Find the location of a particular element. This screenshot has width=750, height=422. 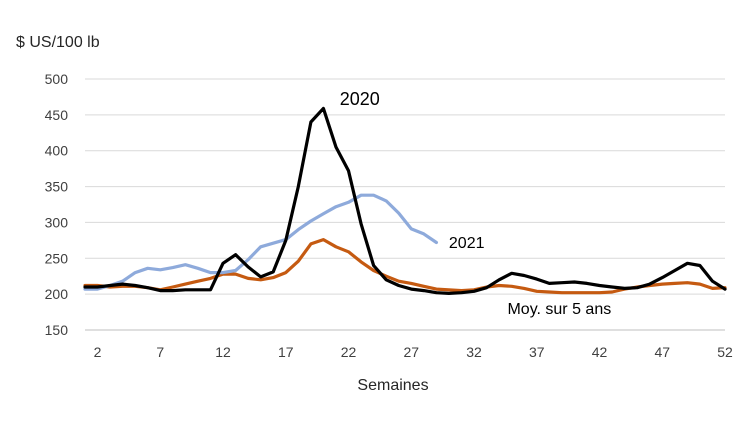

x-tick-label: 7 is located at coordinates (160, 352).